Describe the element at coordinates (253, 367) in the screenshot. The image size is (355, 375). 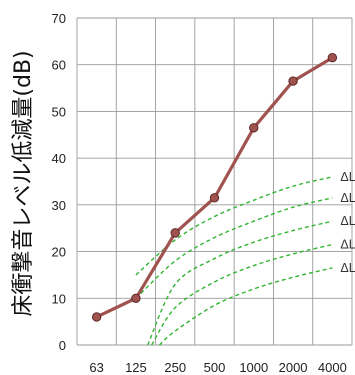
I see `x-tick-label: 1000` at that location.